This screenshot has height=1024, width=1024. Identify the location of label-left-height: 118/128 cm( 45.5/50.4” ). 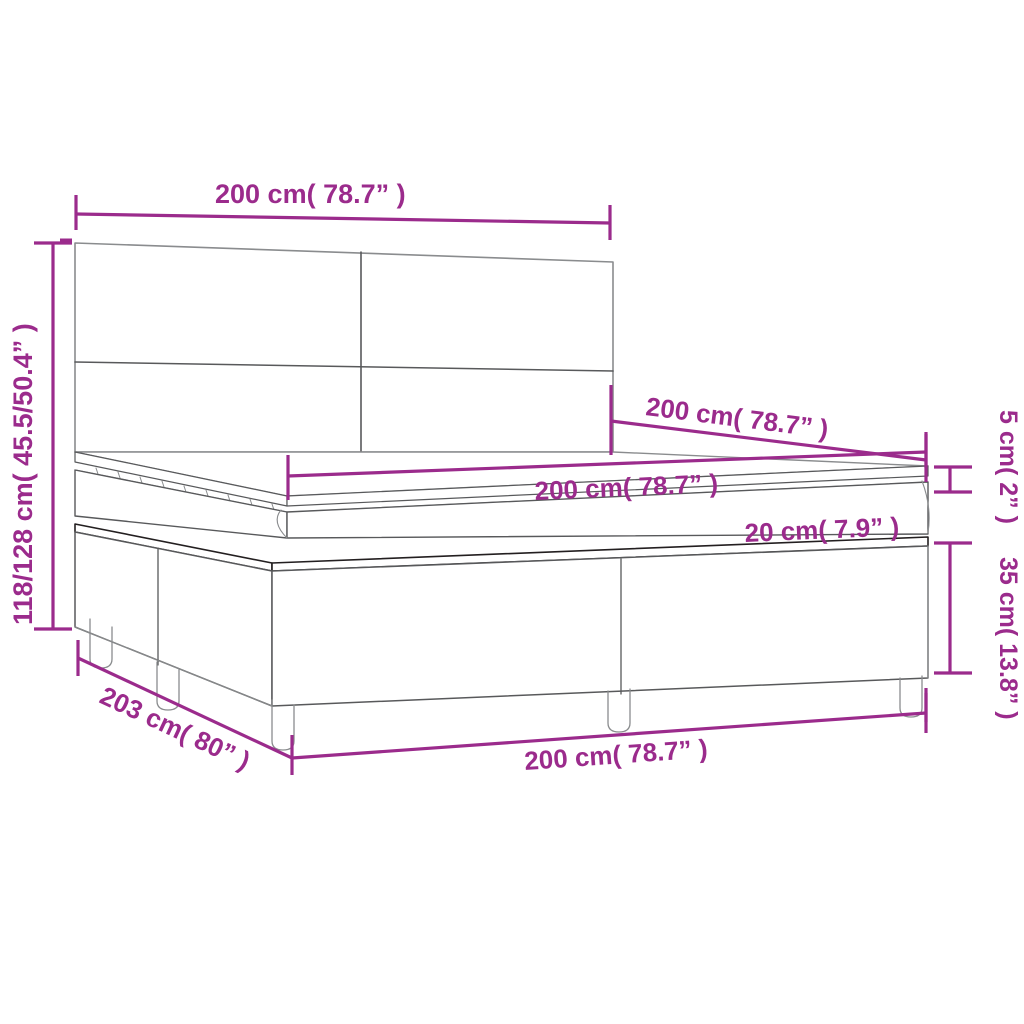
(23, 474).